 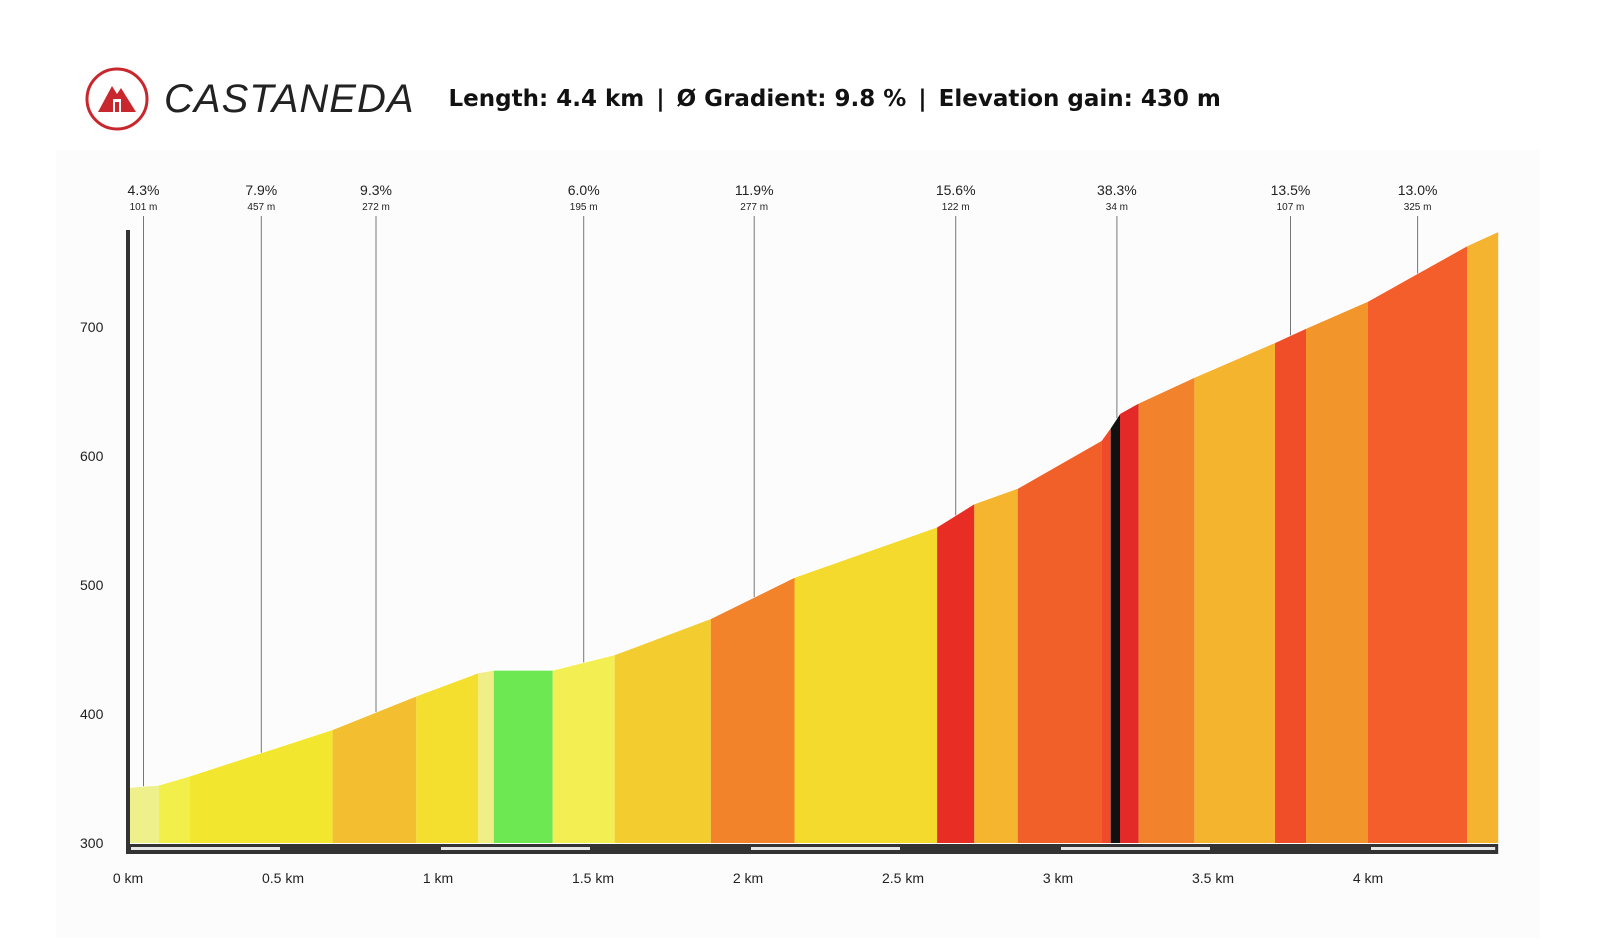 What do you see at coordinates (748, 878) in the screenshot?
I see `x-tick-label: 2 km` at bounding box center [748, 878].